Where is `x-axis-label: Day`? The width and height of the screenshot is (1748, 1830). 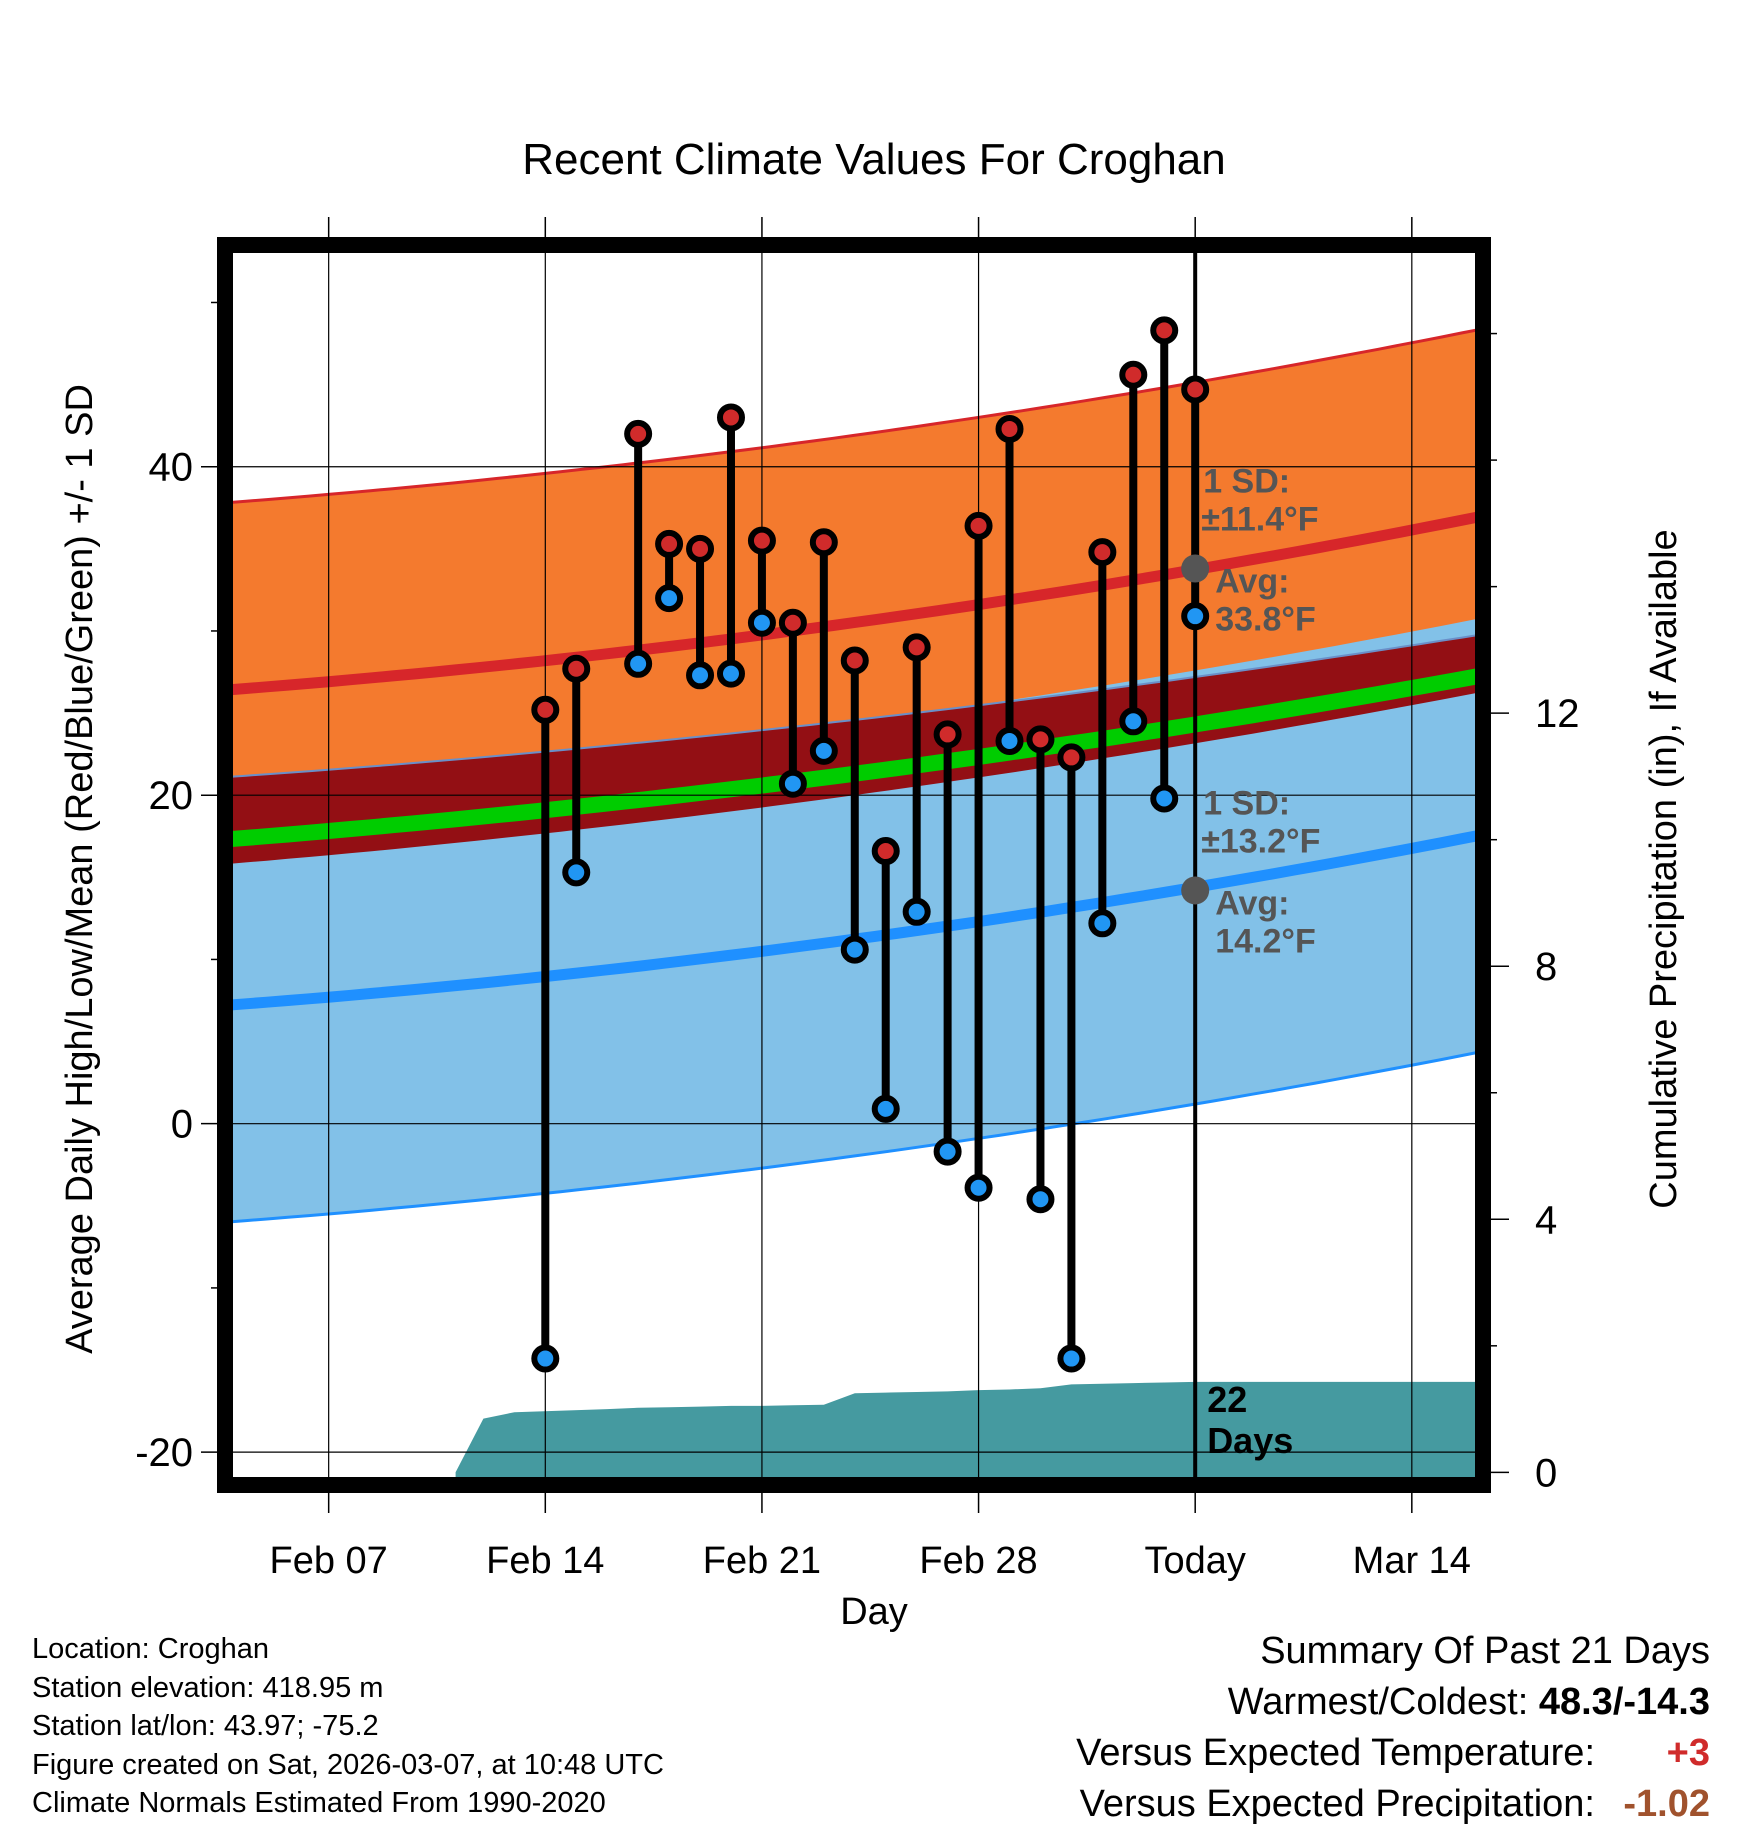
x-axis-label: Day is located at coordinates (874, 1612).